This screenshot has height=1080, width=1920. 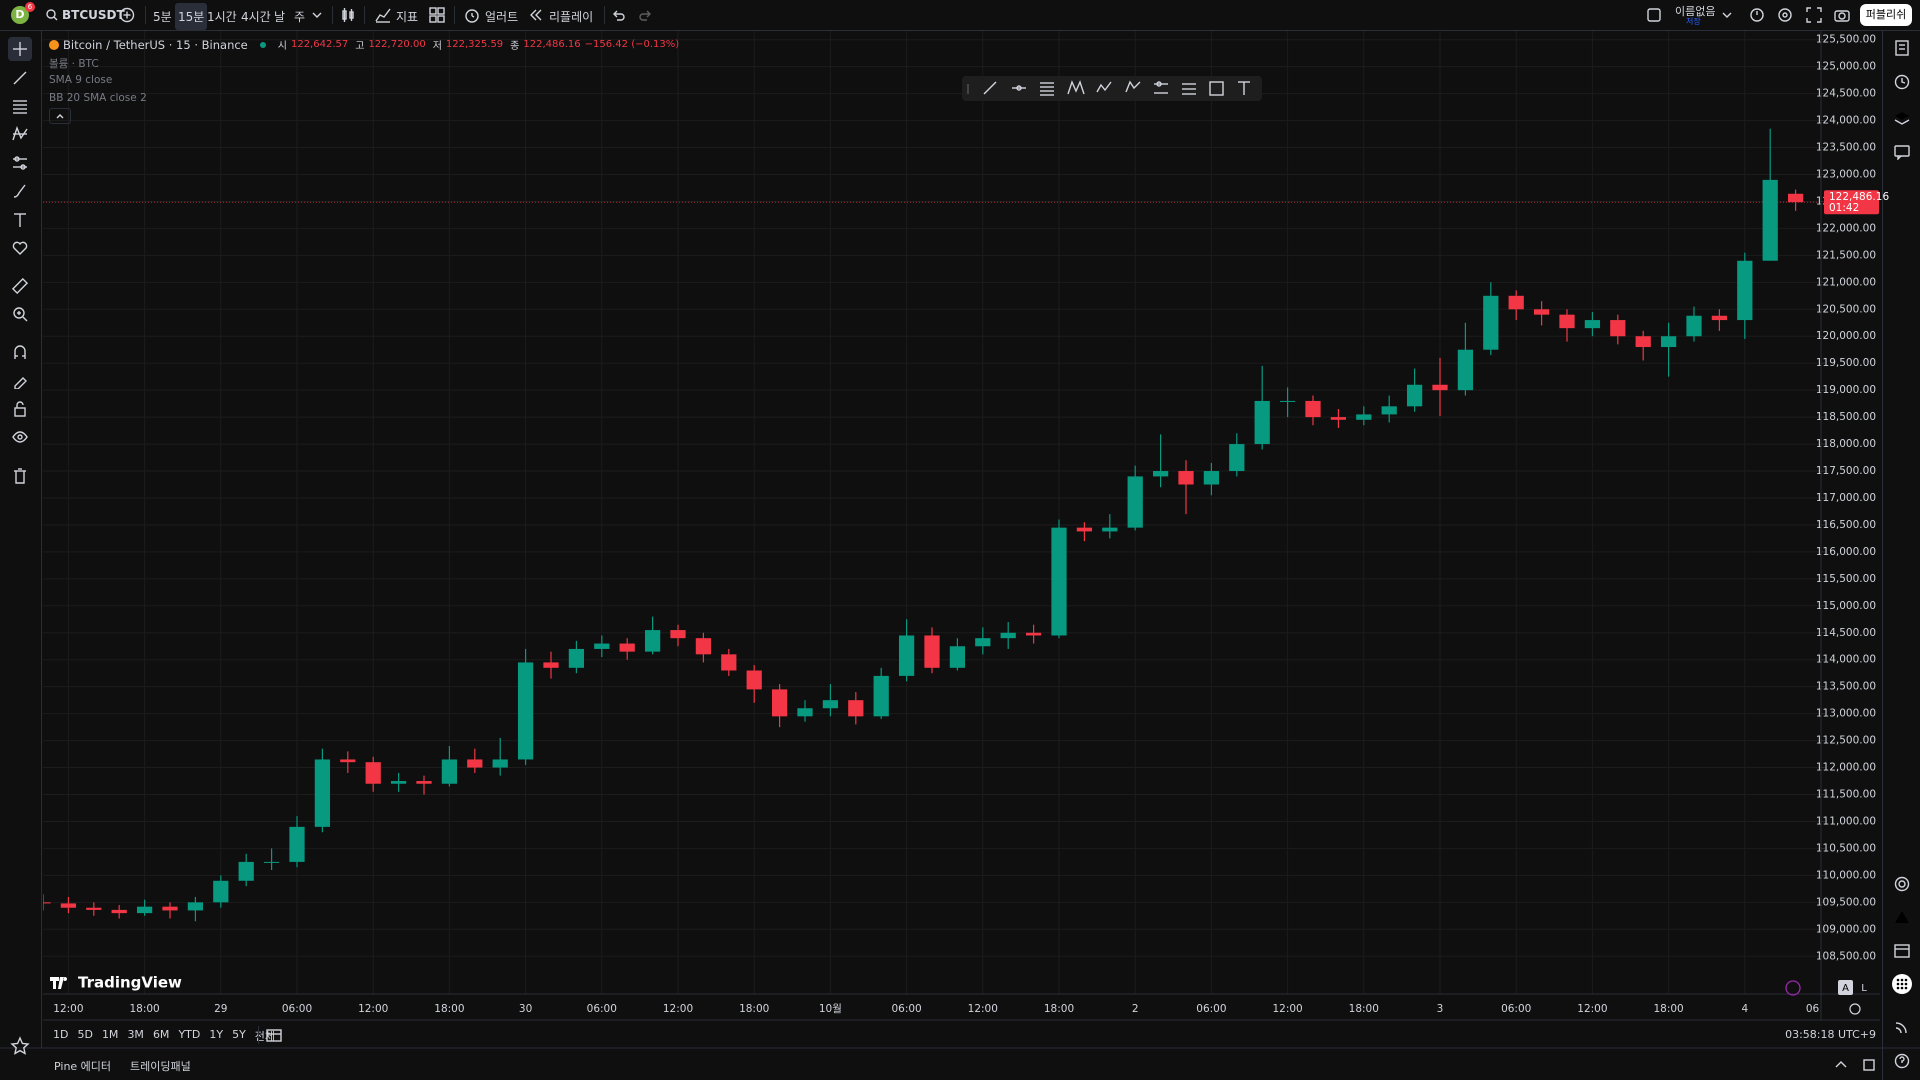 I want to click on magnet-tool, so click(x=20, y=352).